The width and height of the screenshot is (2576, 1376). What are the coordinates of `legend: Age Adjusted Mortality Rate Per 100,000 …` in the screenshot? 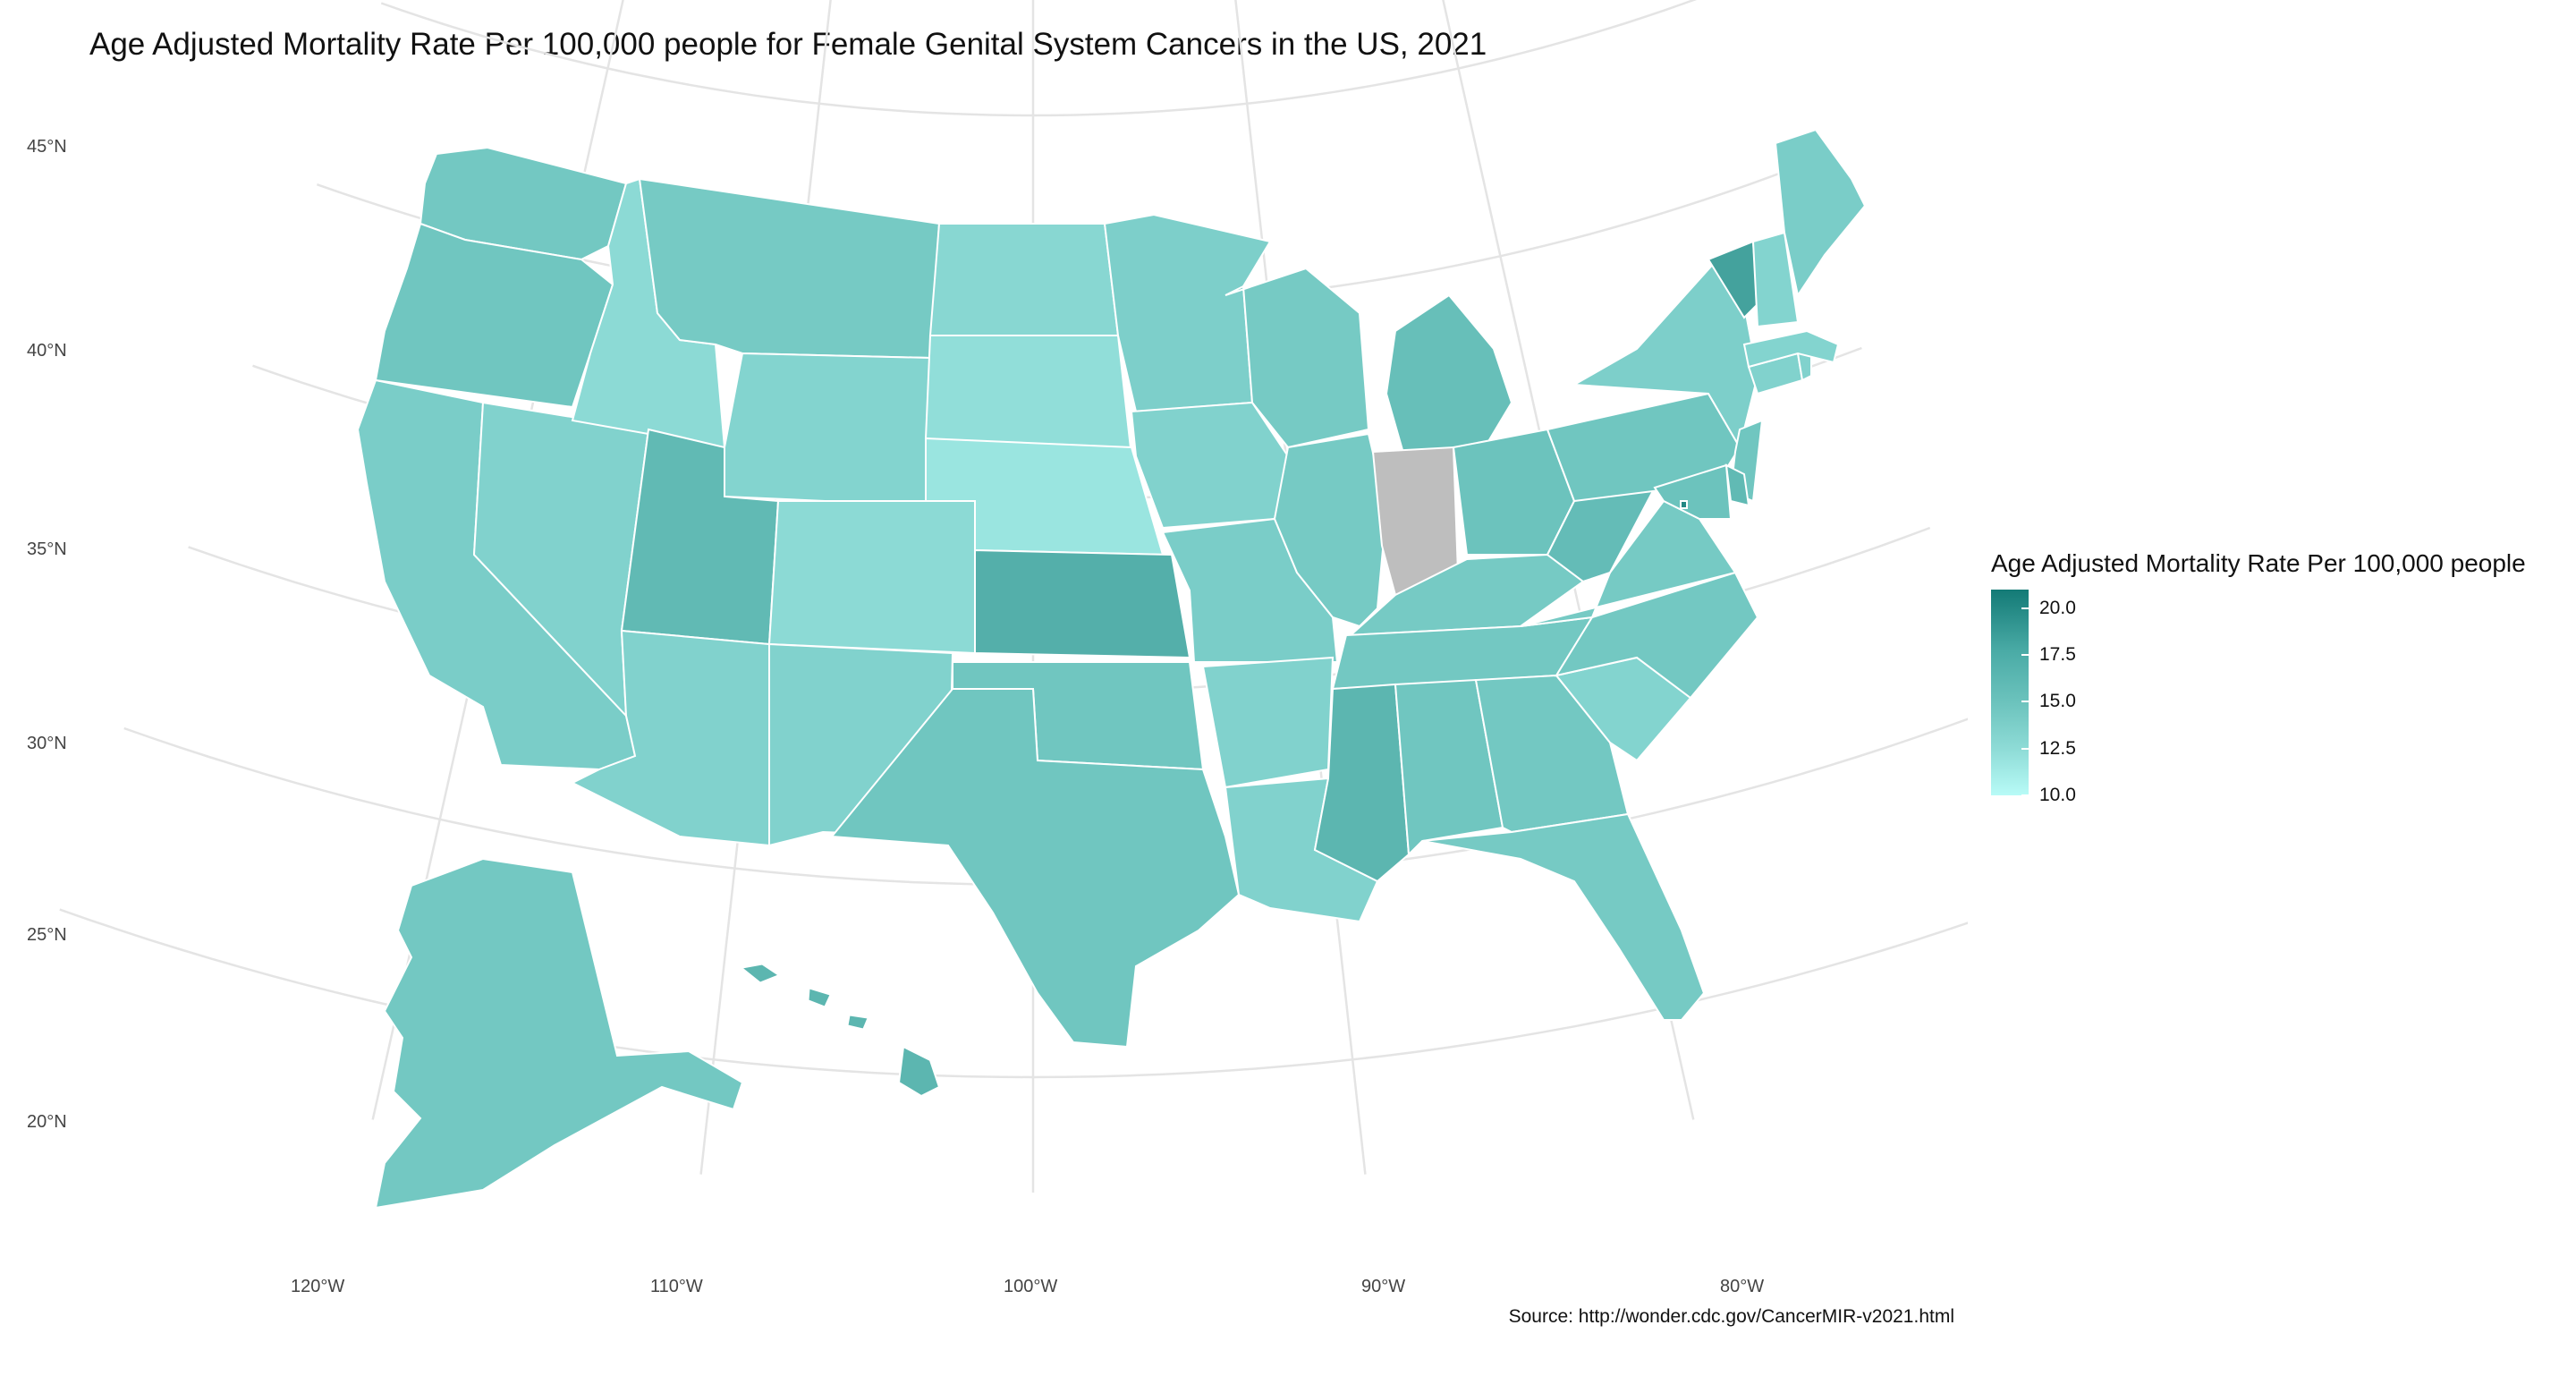 It's located at (2258, 677).